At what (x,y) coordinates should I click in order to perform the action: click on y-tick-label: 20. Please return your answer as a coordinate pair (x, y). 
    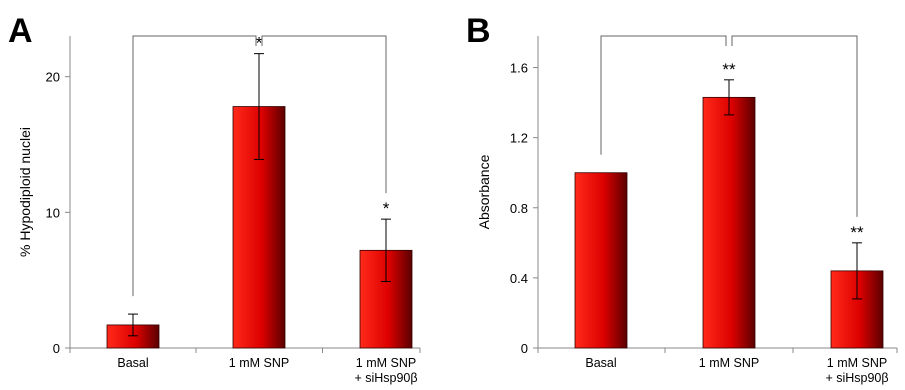
    Looking at the image, I should click on (53, 77).